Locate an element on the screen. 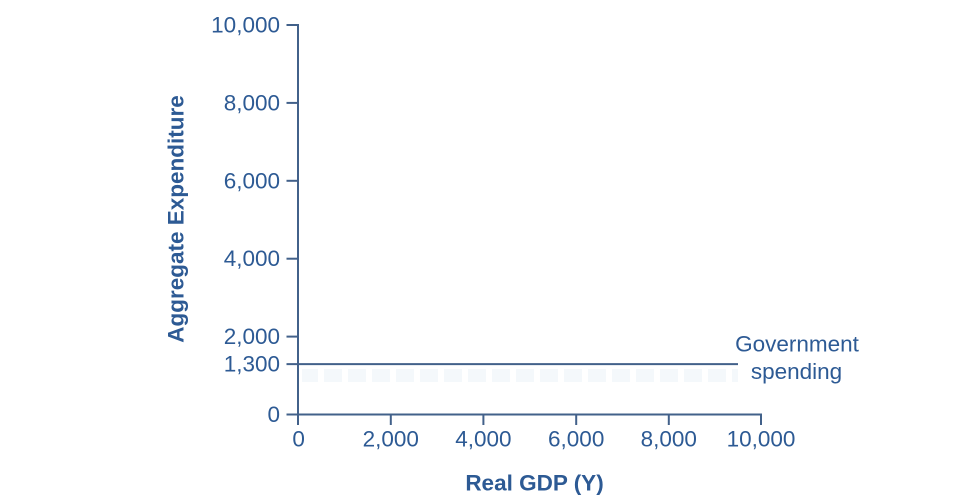 The height and width of the screenshot is (504, 976). svg-text: 1,300 is located at coordinates (252, 364).